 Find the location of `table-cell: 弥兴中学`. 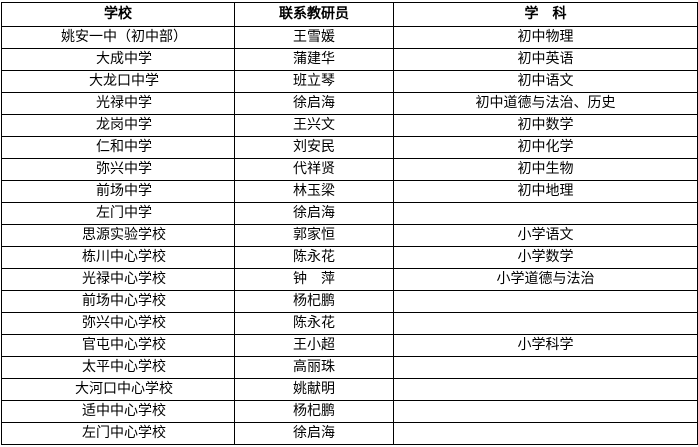

table-cell: 弥兴中学 is located at coordinates (118, 169).